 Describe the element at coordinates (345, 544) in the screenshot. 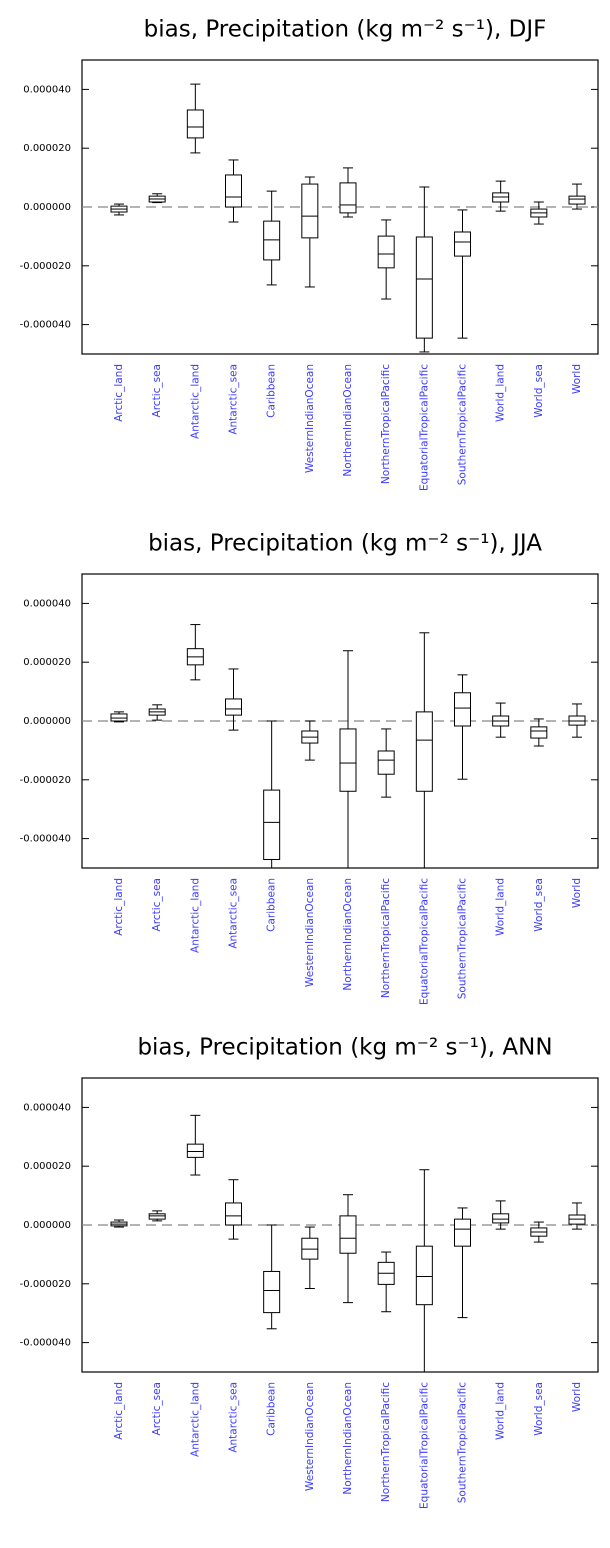

I see `chart-title: bias, Precipitation (kg m⁻² s⁻¹), JJA` at that location.